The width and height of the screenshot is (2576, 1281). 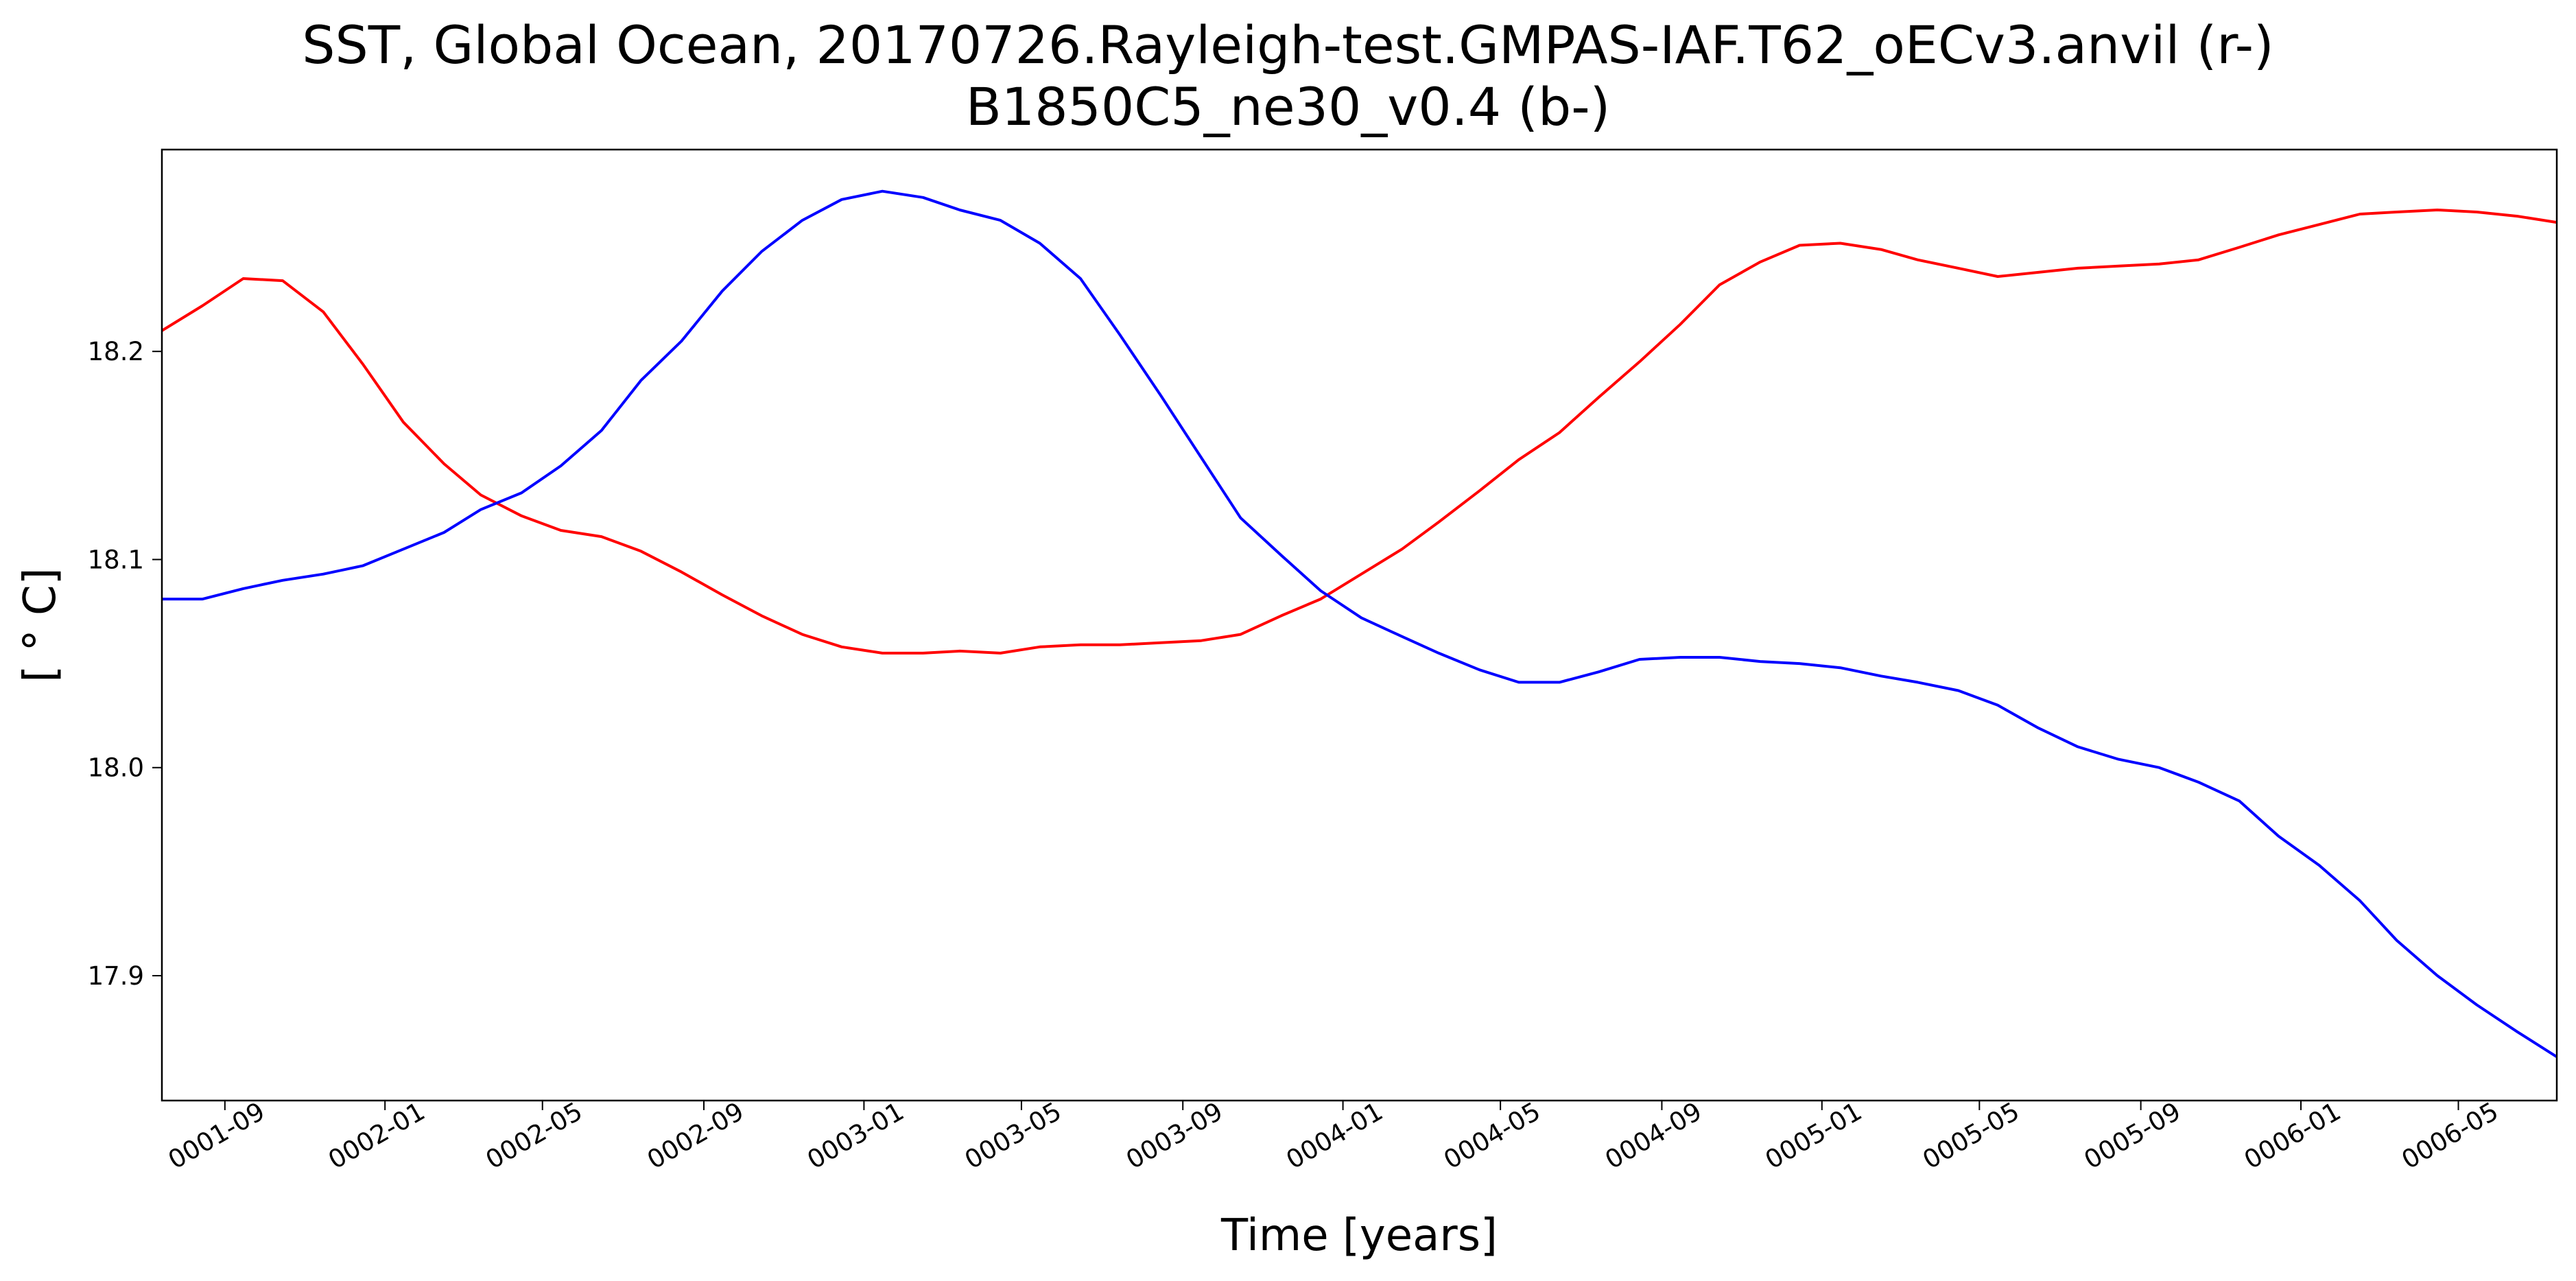 What do you see at coordinates (216, 1135) in the screenshot?
I see `x-tick-label: 0001-09` at bounding box center [216, 1135].